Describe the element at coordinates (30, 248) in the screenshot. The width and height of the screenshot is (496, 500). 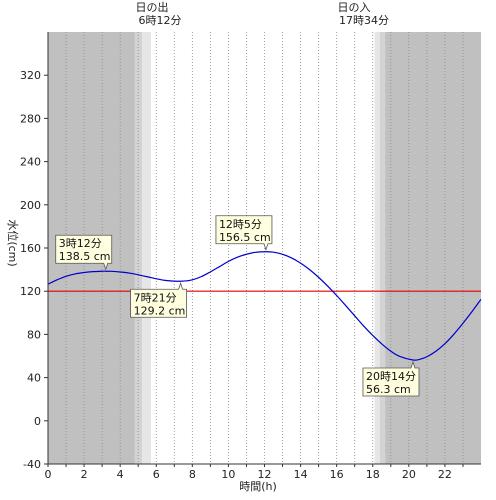
I see `y-tick-label: 160` at that location.